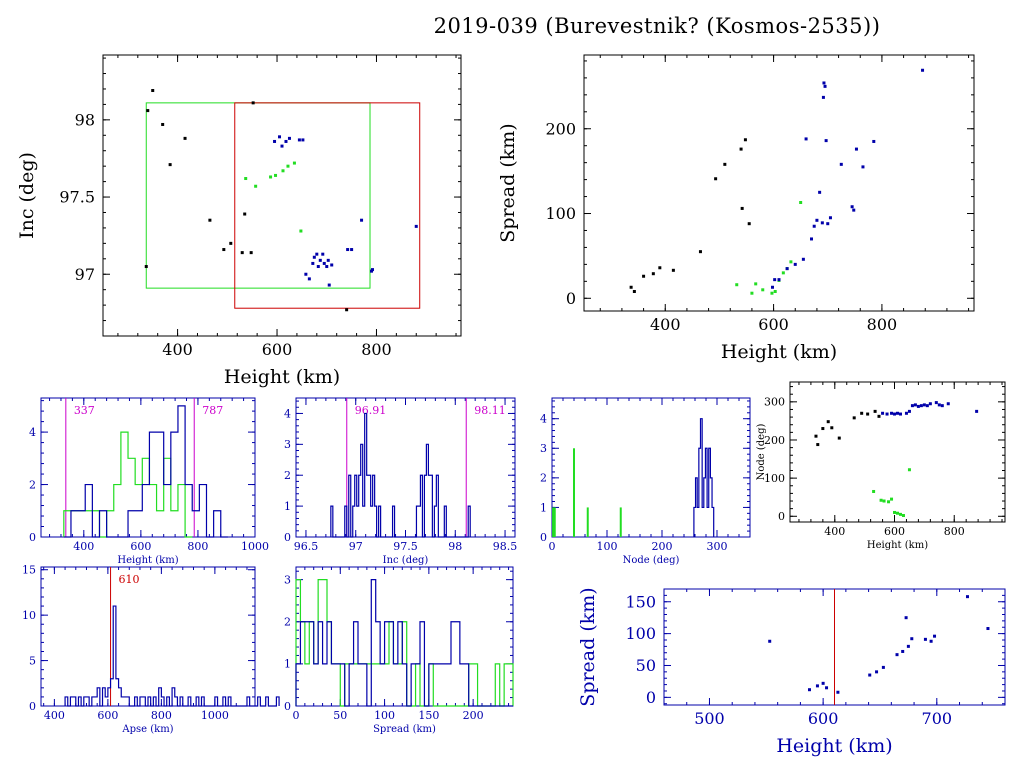 The image size is (1024, 768). I want to click on hist_inc-xtick-label: 98, so click(455, 546).